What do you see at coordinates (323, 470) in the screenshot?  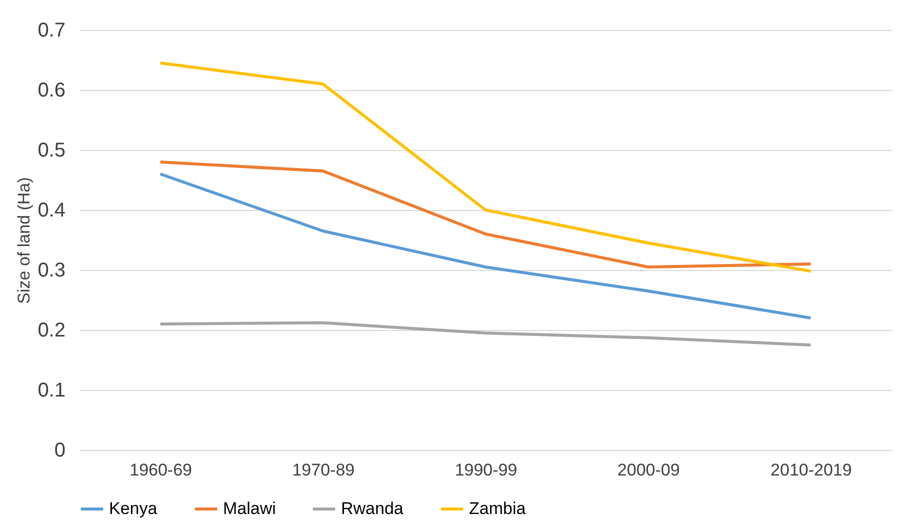 I see `x-tick-label: 1970-89` at bounding box center [323, 470].